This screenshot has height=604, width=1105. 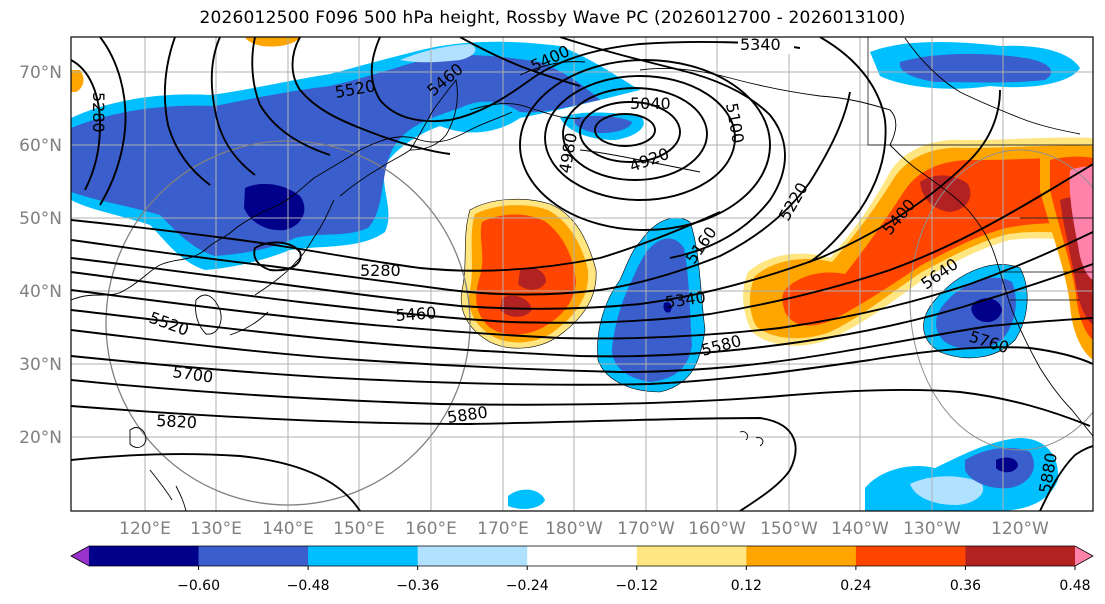 What do you see at coordinates (992, 86) in the screenshot?
I see `hudson-outline` at bounding box center [992, 86].